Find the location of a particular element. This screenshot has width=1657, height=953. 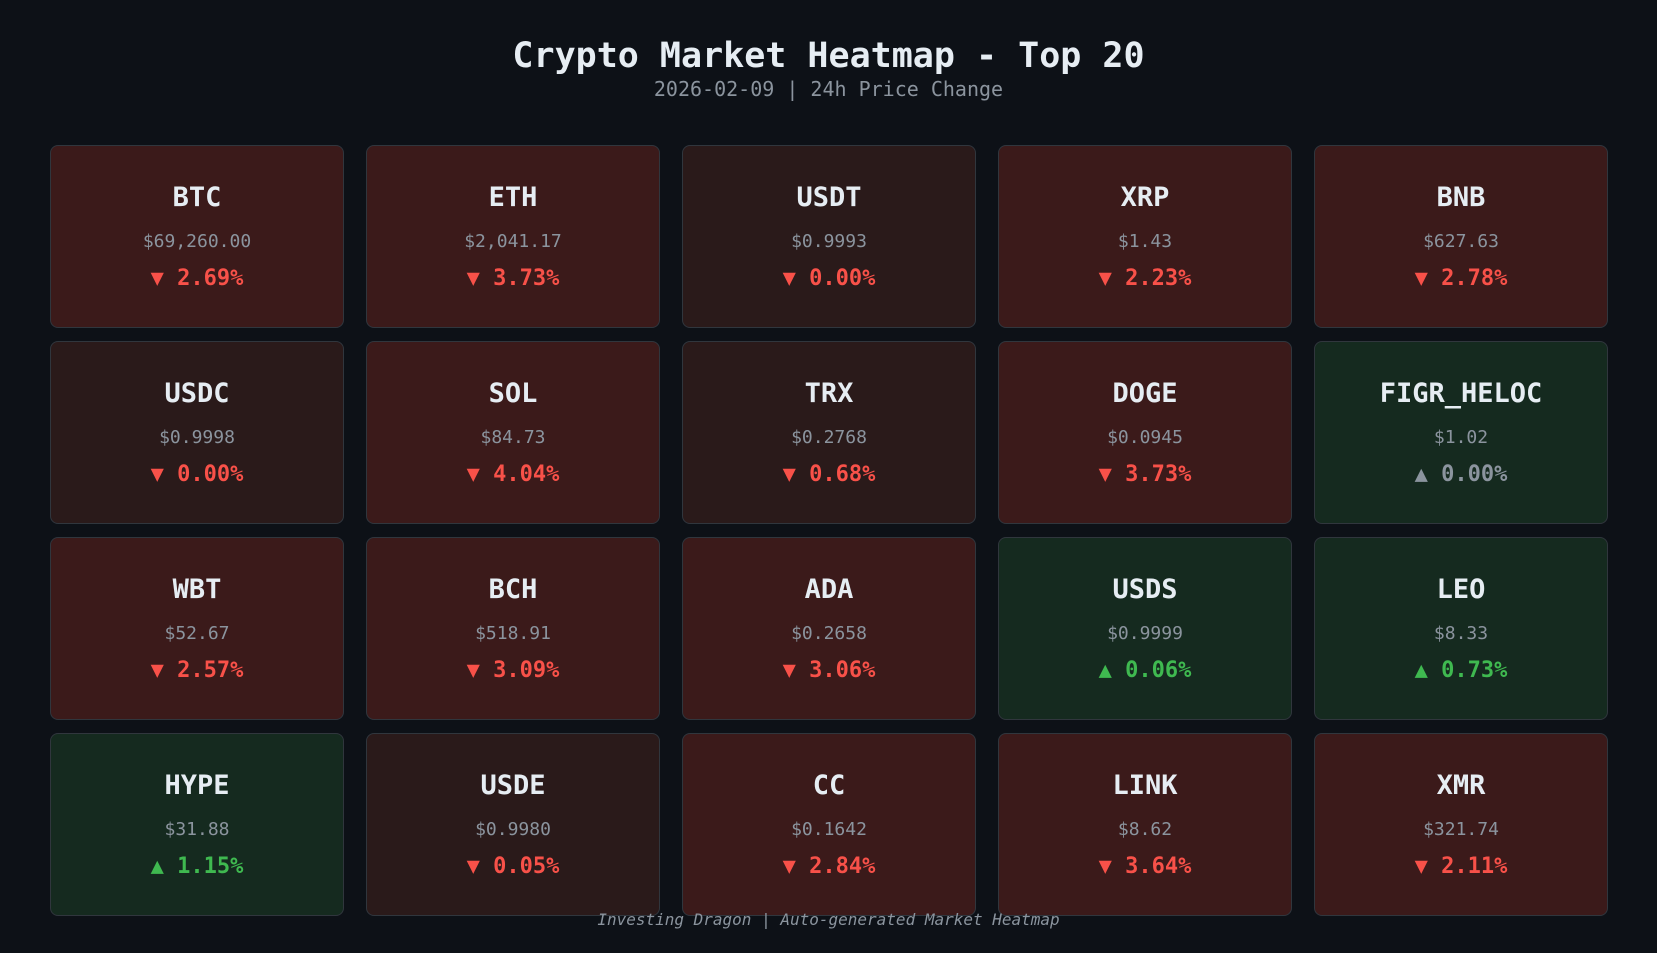

coin-change: ▲ 0.00% is located at coordinates (1461, 474).